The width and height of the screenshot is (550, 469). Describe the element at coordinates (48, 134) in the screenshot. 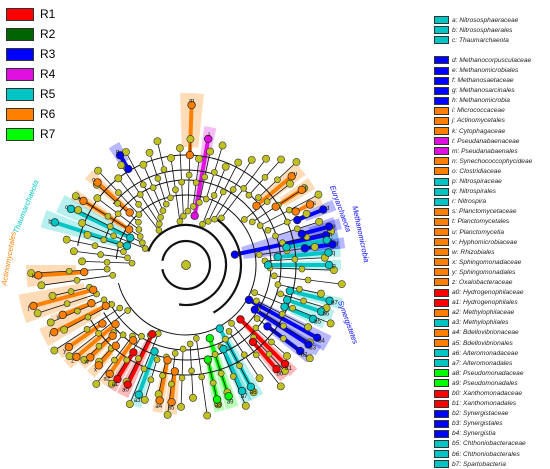

I see `legend-label: R7` at that location.